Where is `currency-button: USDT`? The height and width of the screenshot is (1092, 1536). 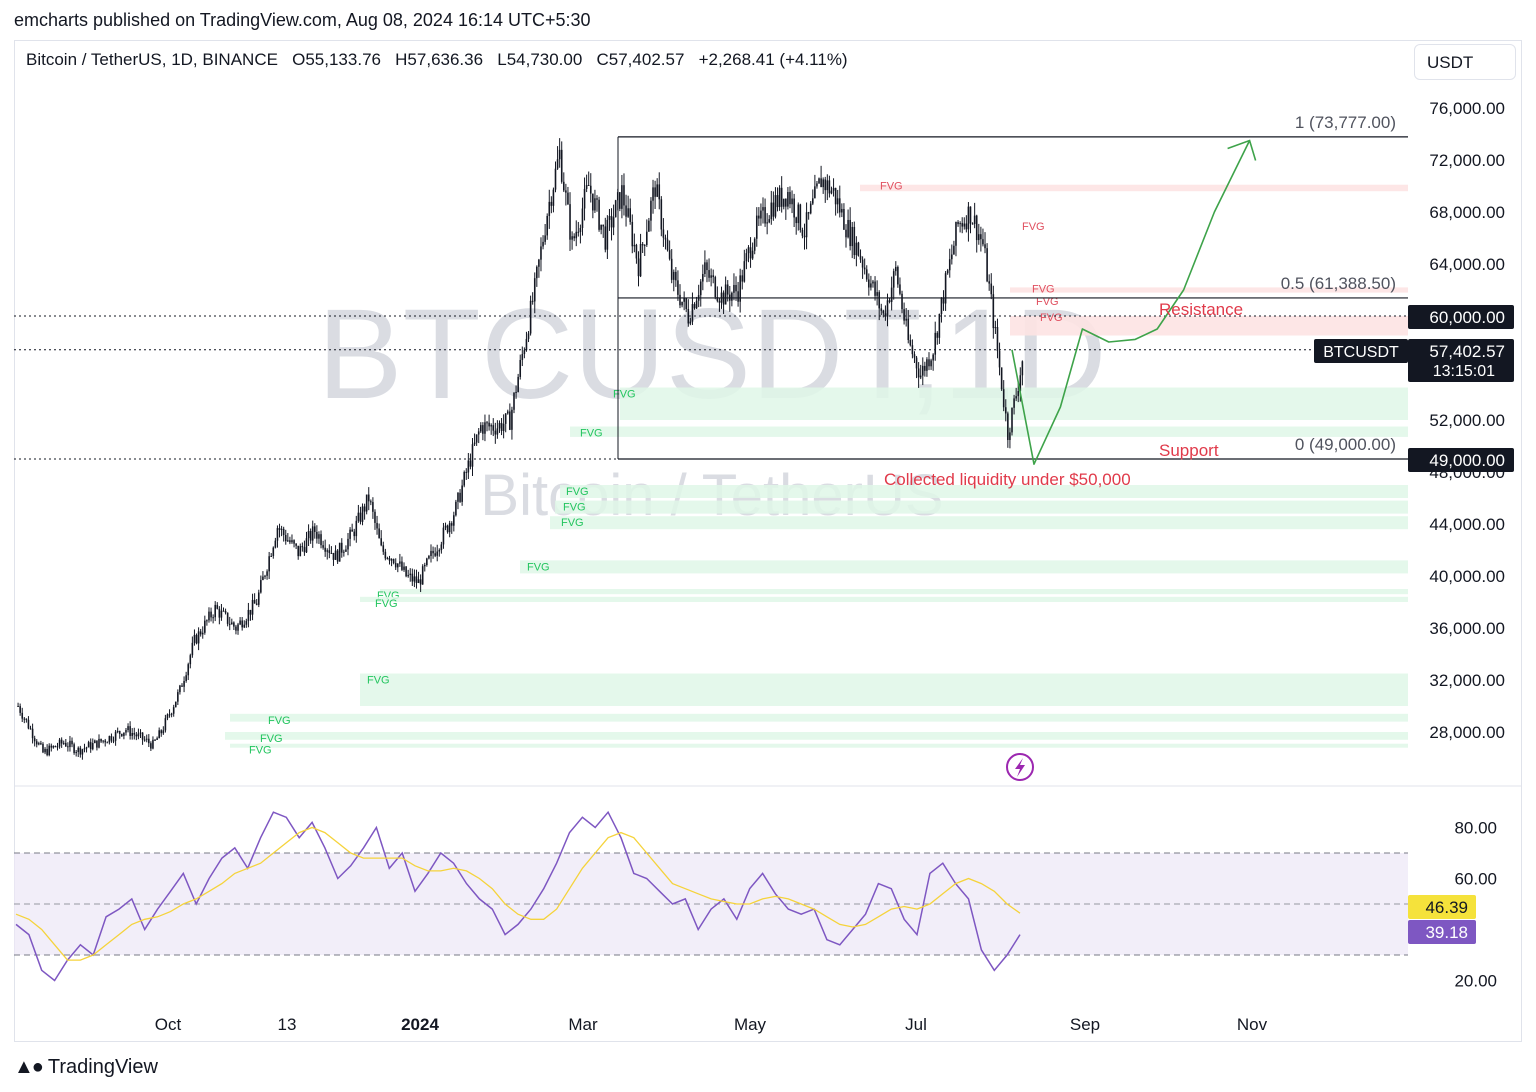 currency-button: USDT is located at coordinates (1465, 62).